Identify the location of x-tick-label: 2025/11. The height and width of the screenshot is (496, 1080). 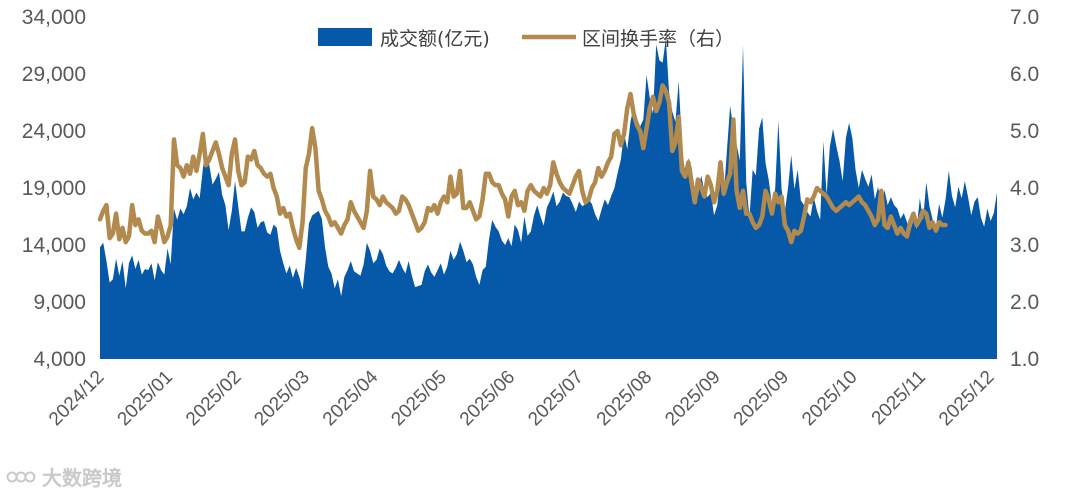
(899, 398).